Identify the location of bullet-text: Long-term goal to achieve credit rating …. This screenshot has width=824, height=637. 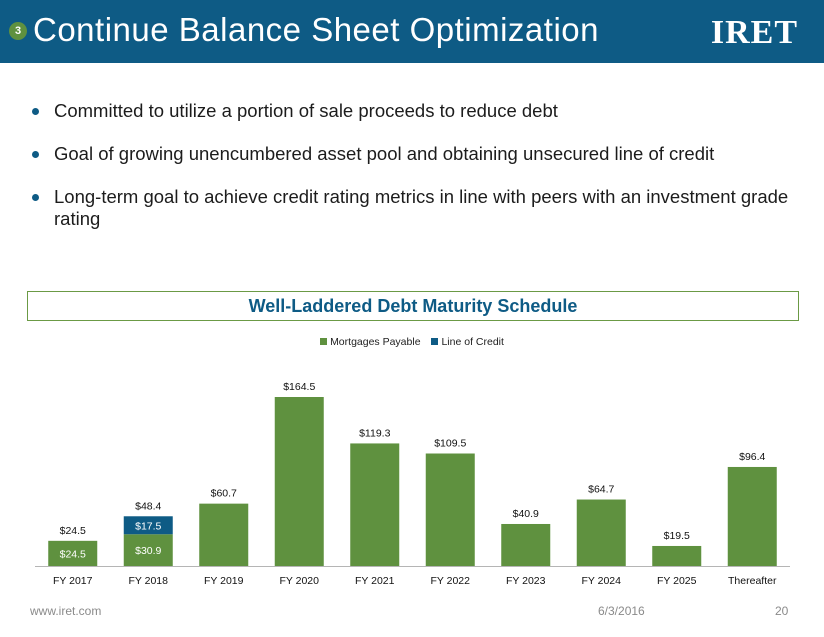
(421, 207).